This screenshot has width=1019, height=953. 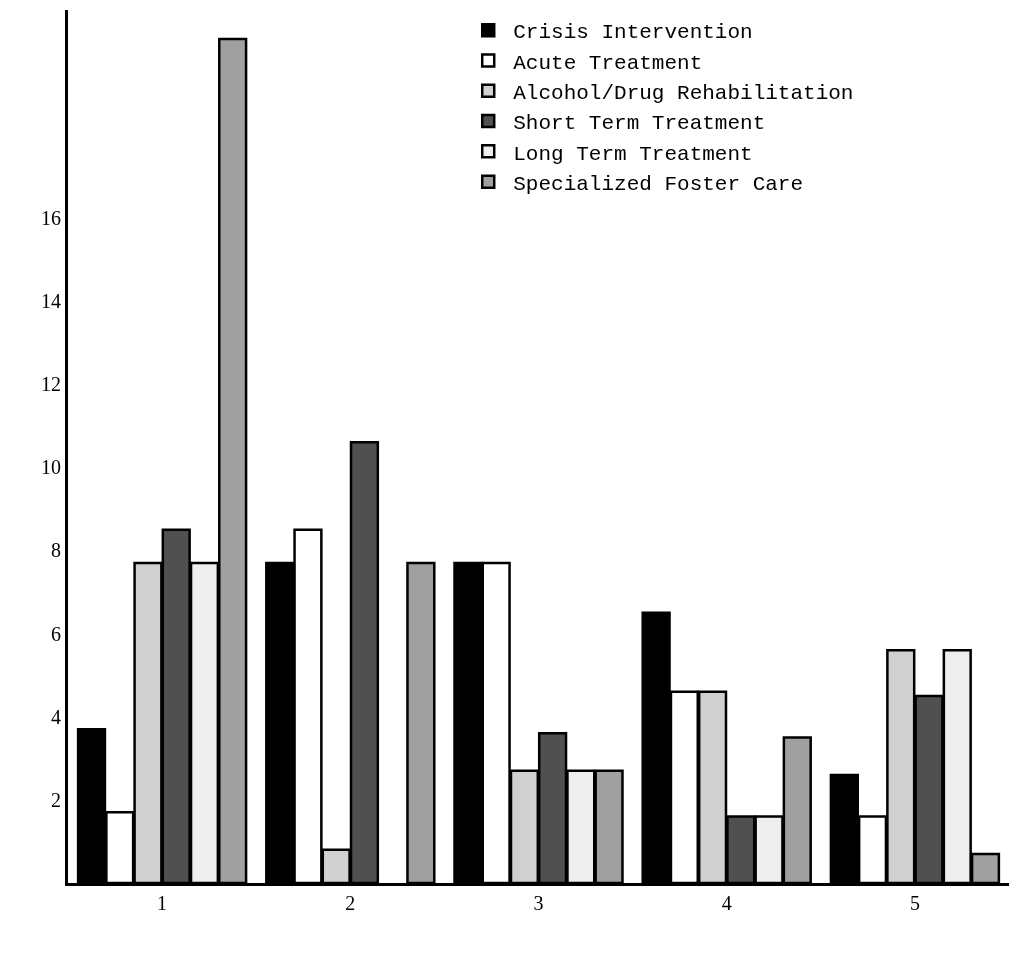 I want to click on legend-label: Acute Treatment, so click(x=608, y=63).